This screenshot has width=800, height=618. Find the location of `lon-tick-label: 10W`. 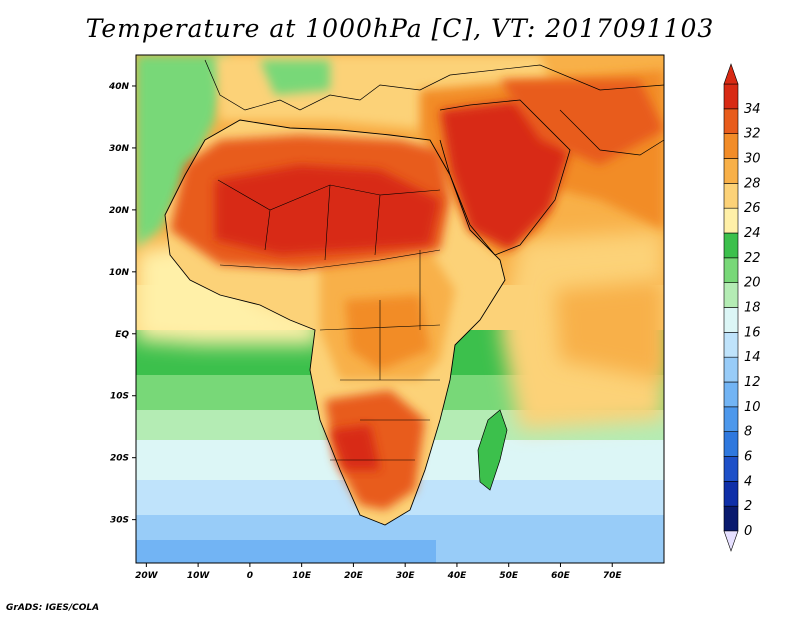

lon-tick-label: 10W is located at coordinates (199, 576).